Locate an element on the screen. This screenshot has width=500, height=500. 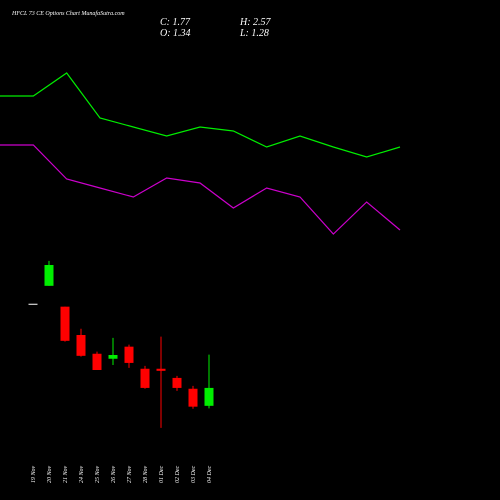
x-tick-label: 24 Nov is located at coordinates (81, 474).